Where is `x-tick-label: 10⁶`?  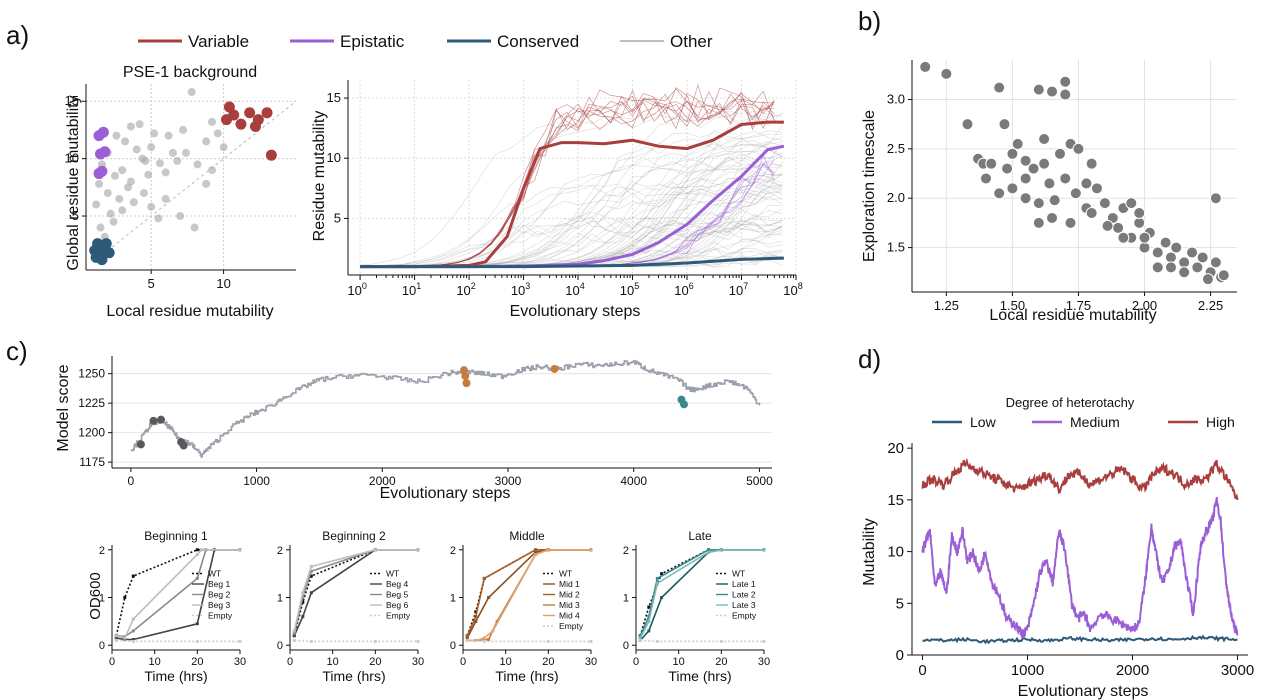 x-tick-label: 10⁶ is located at coordinates (683, 289).